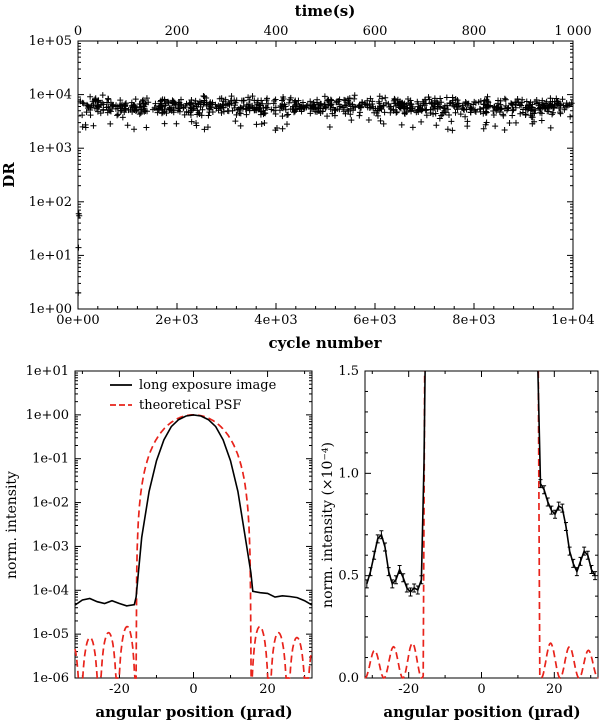  Describe the element at coordinates (396, 482) in the screenshot. I see `lin-measured-left-line` at that location.